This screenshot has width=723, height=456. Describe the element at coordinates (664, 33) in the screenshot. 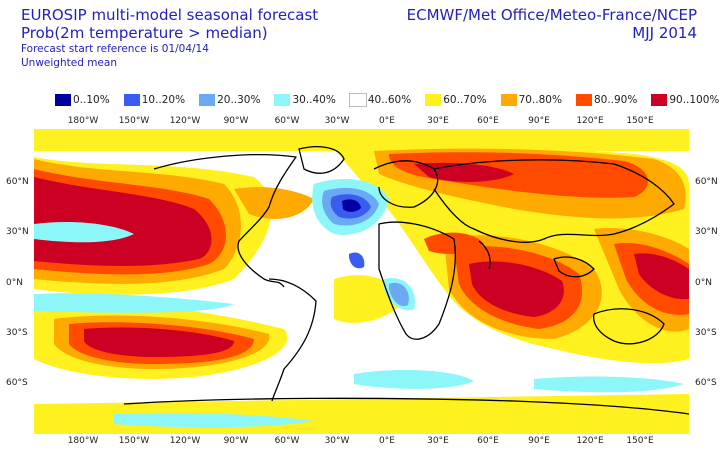

I see `forecast-season: MJJ 2014` at that location.